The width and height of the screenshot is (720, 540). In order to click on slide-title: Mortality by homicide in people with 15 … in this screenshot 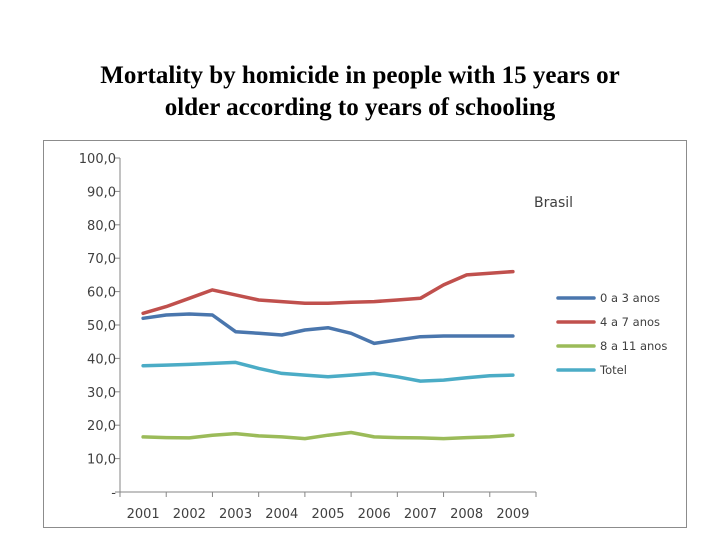, I will do `click(360, 92)`.